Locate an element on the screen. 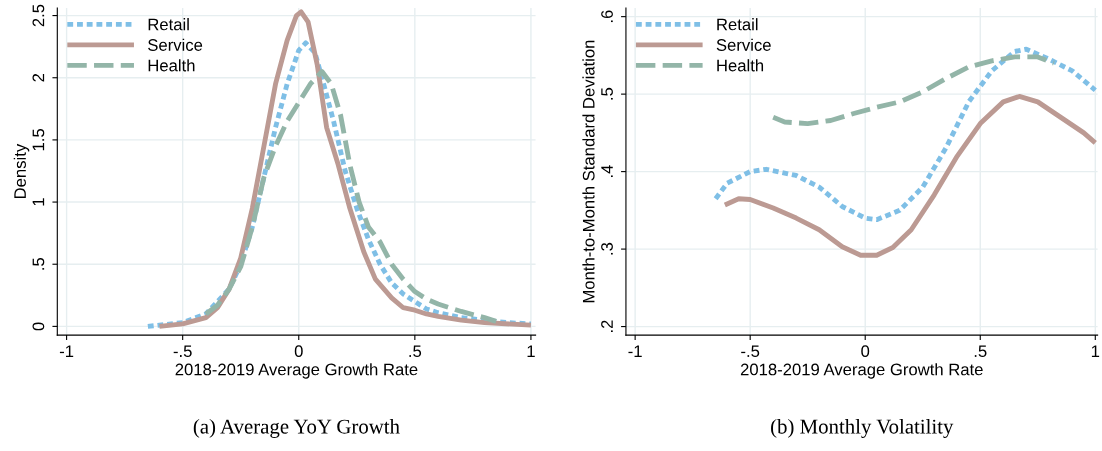  y-axis-title: Density is located at coordinates (21, 171).